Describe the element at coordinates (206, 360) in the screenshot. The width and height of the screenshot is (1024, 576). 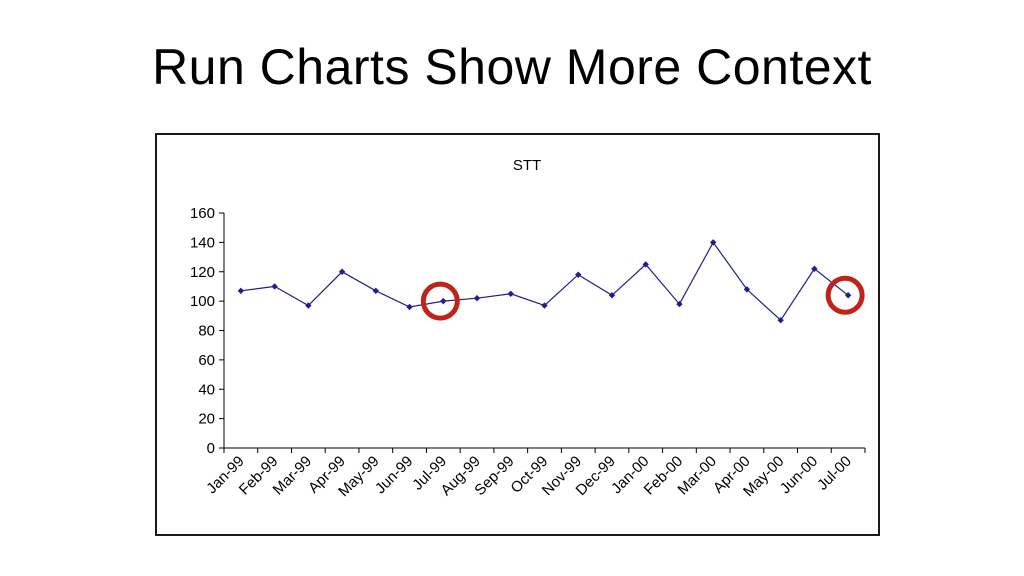
I see `y-tick-label: 60` at that location.